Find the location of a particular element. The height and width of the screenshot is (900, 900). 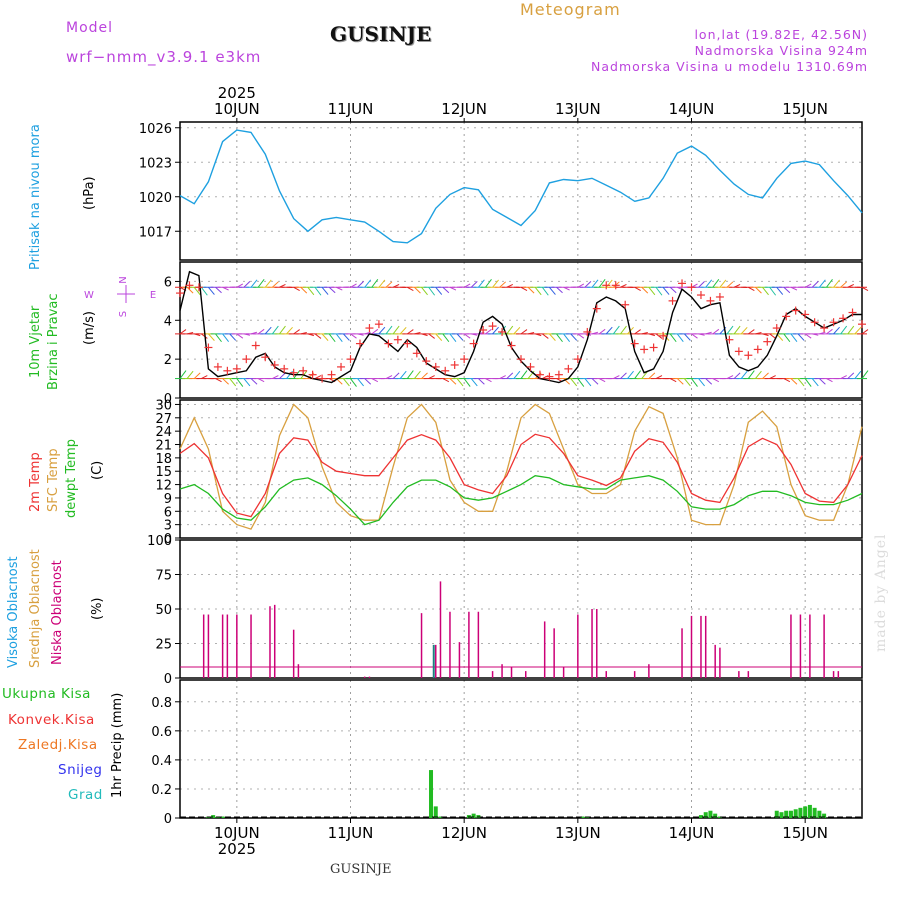

ytick-label-temperature: 0 is located at coordinates (168, 539).